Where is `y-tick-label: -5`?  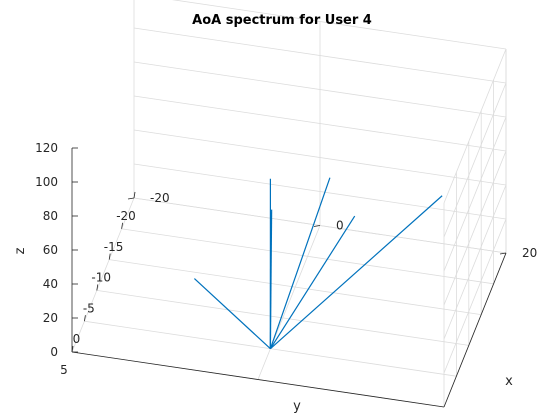 y-tick-label: -5 is located at coordinates (89, 308).